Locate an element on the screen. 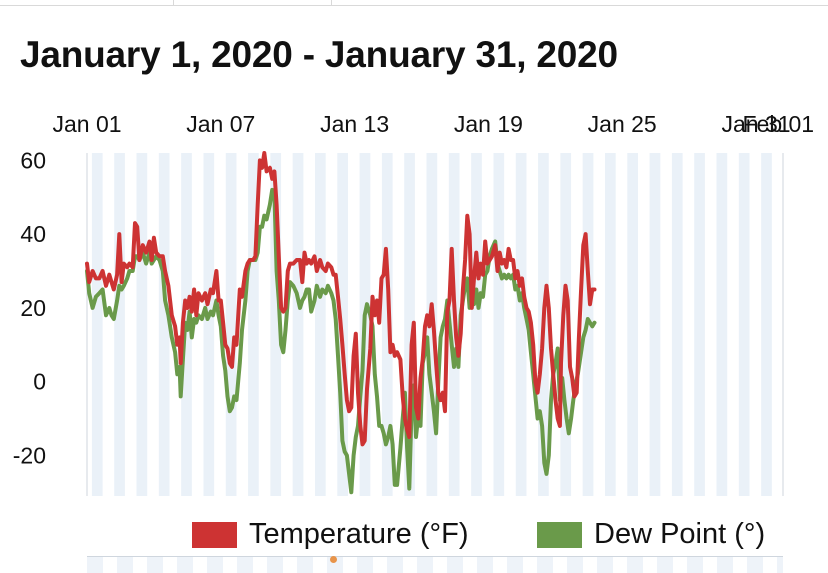 Image resolution: width=828 pixels, height=573 pixels. x-tick-label: Jan 07 is located at coordinates (220, 124).